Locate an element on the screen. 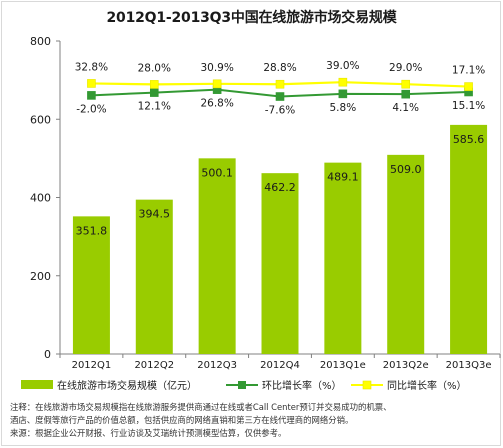 The image size is (503, 448). y-tick-label: 0 is located at coordinates (47, 354).